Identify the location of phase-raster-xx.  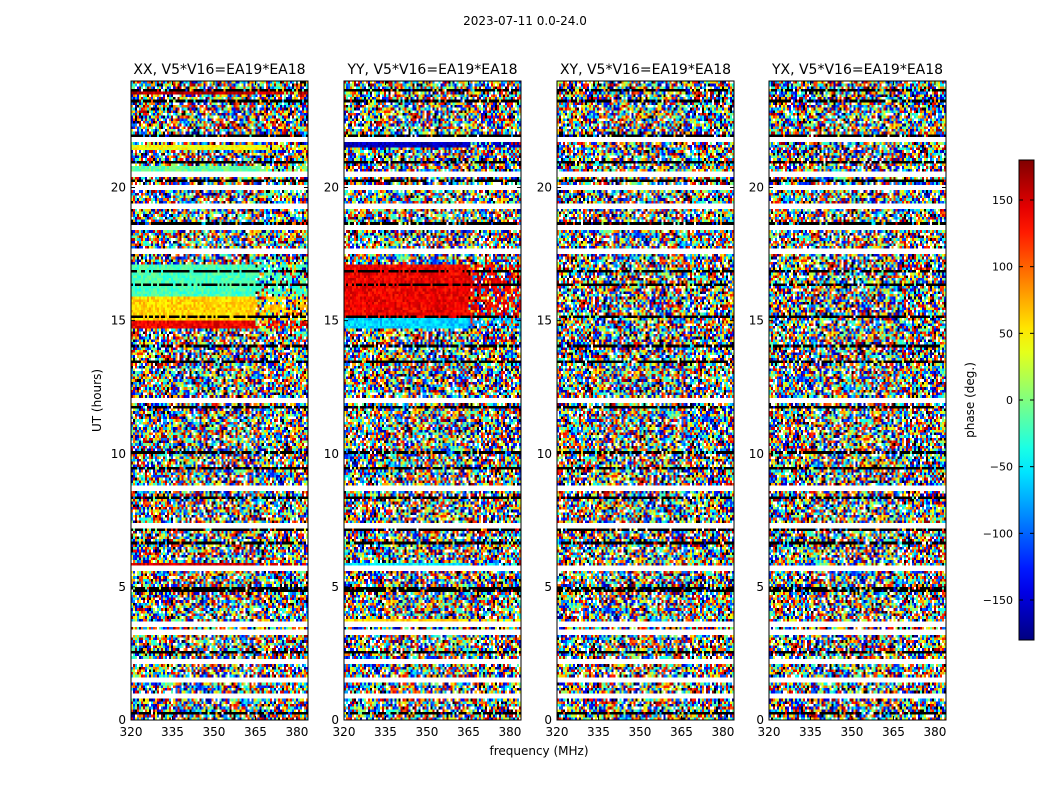
(219, 400).